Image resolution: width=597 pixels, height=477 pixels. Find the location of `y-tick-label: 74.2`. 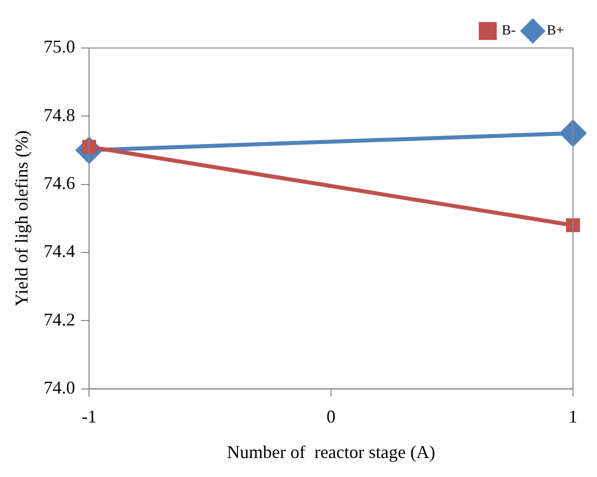

y-tick-label: 74.2 is located at coordinates (60, 319).